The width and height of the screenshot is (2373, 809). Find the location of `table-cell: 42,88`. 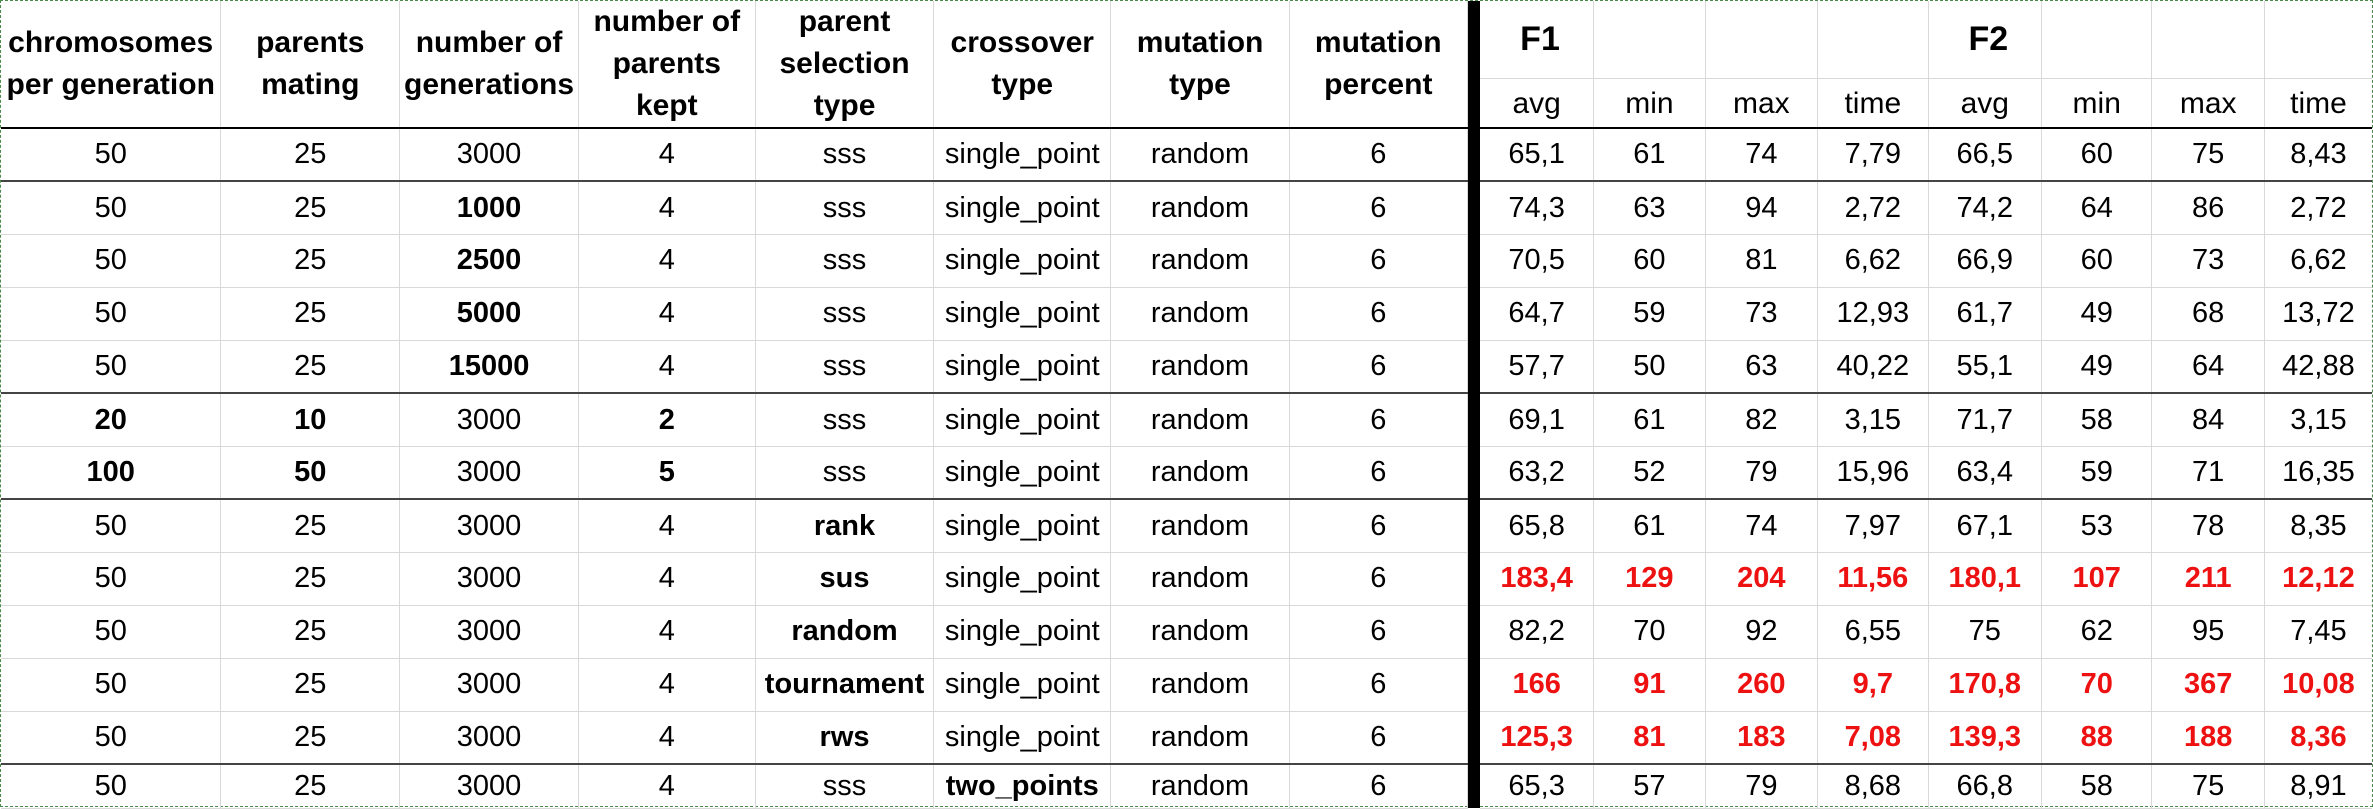

table-cell: 42,88 is located at coordinates (2318, 367).